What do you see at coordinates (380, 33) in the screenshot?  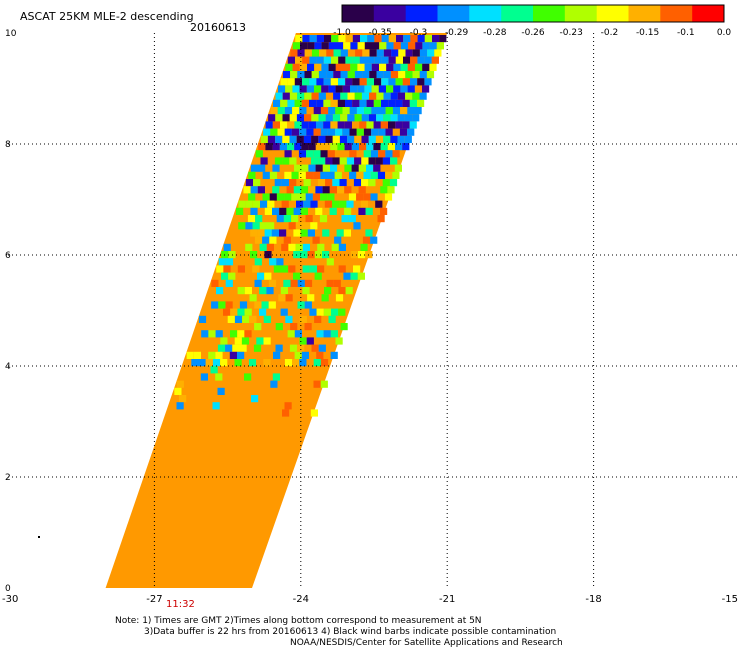 I see `colorbar-label: -0.35` at bounding box center [380, 33].